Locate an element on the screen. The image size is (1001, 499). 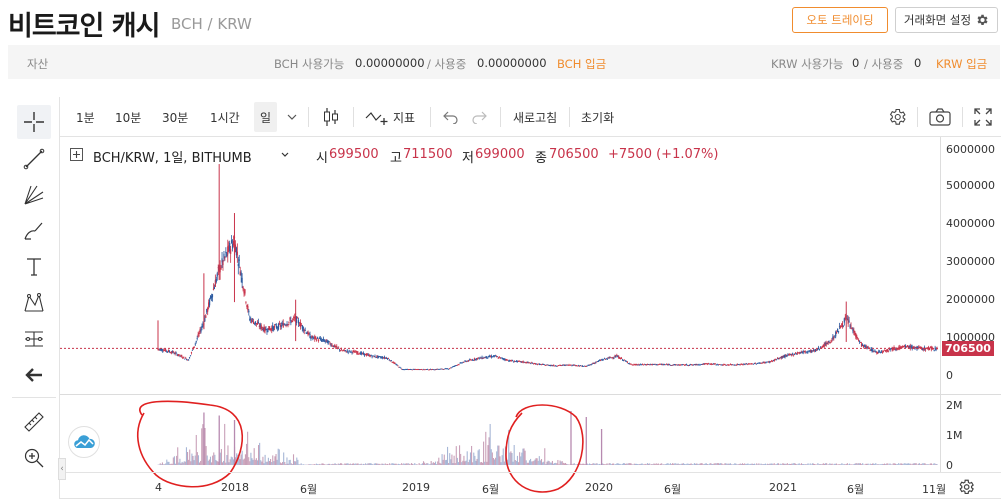
interval-1h: 1시간 is located at coordinates (225, 117).